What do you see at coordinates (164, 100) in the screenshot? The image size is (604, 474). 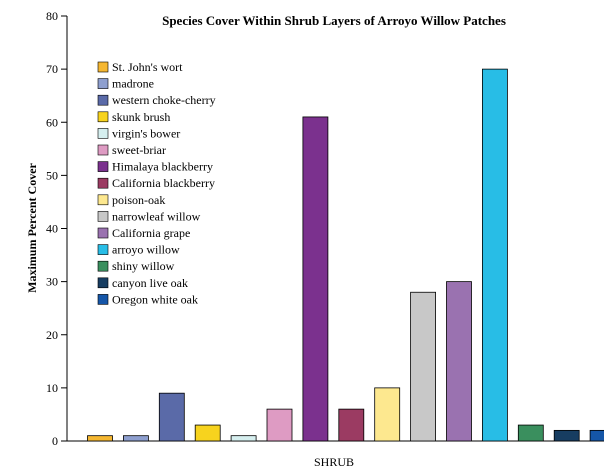 I see `legend-label: western choke-cherry` at bounding box center [164, 100].